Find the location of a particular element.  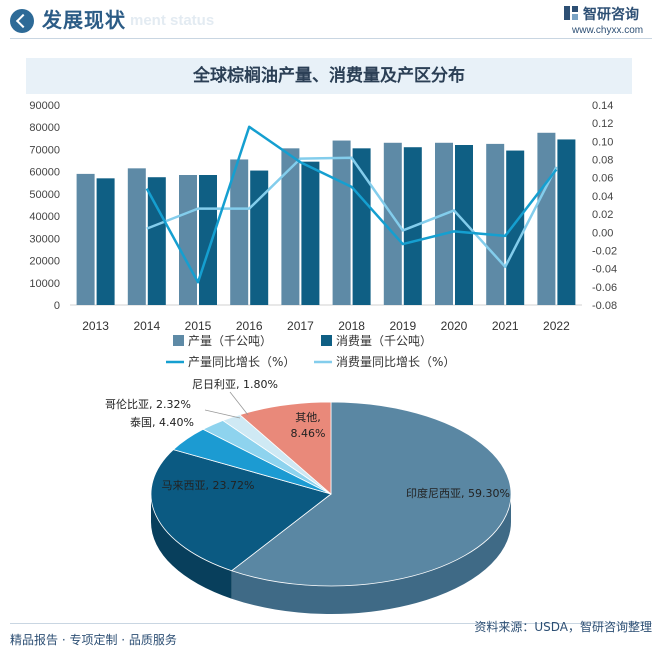

header-divider is located at coordinates (331, 38).